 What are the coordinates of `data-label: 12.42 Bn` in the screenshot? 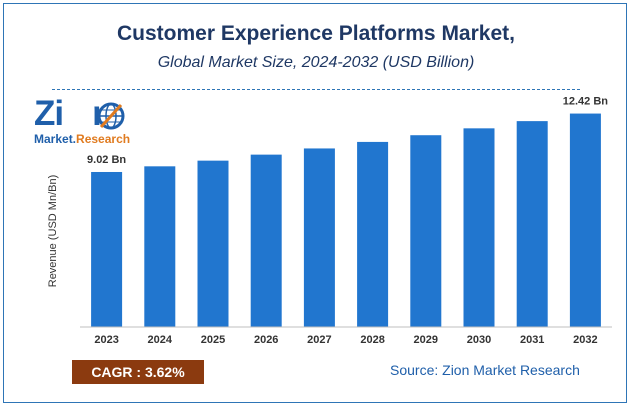 It's located at (586, 102).